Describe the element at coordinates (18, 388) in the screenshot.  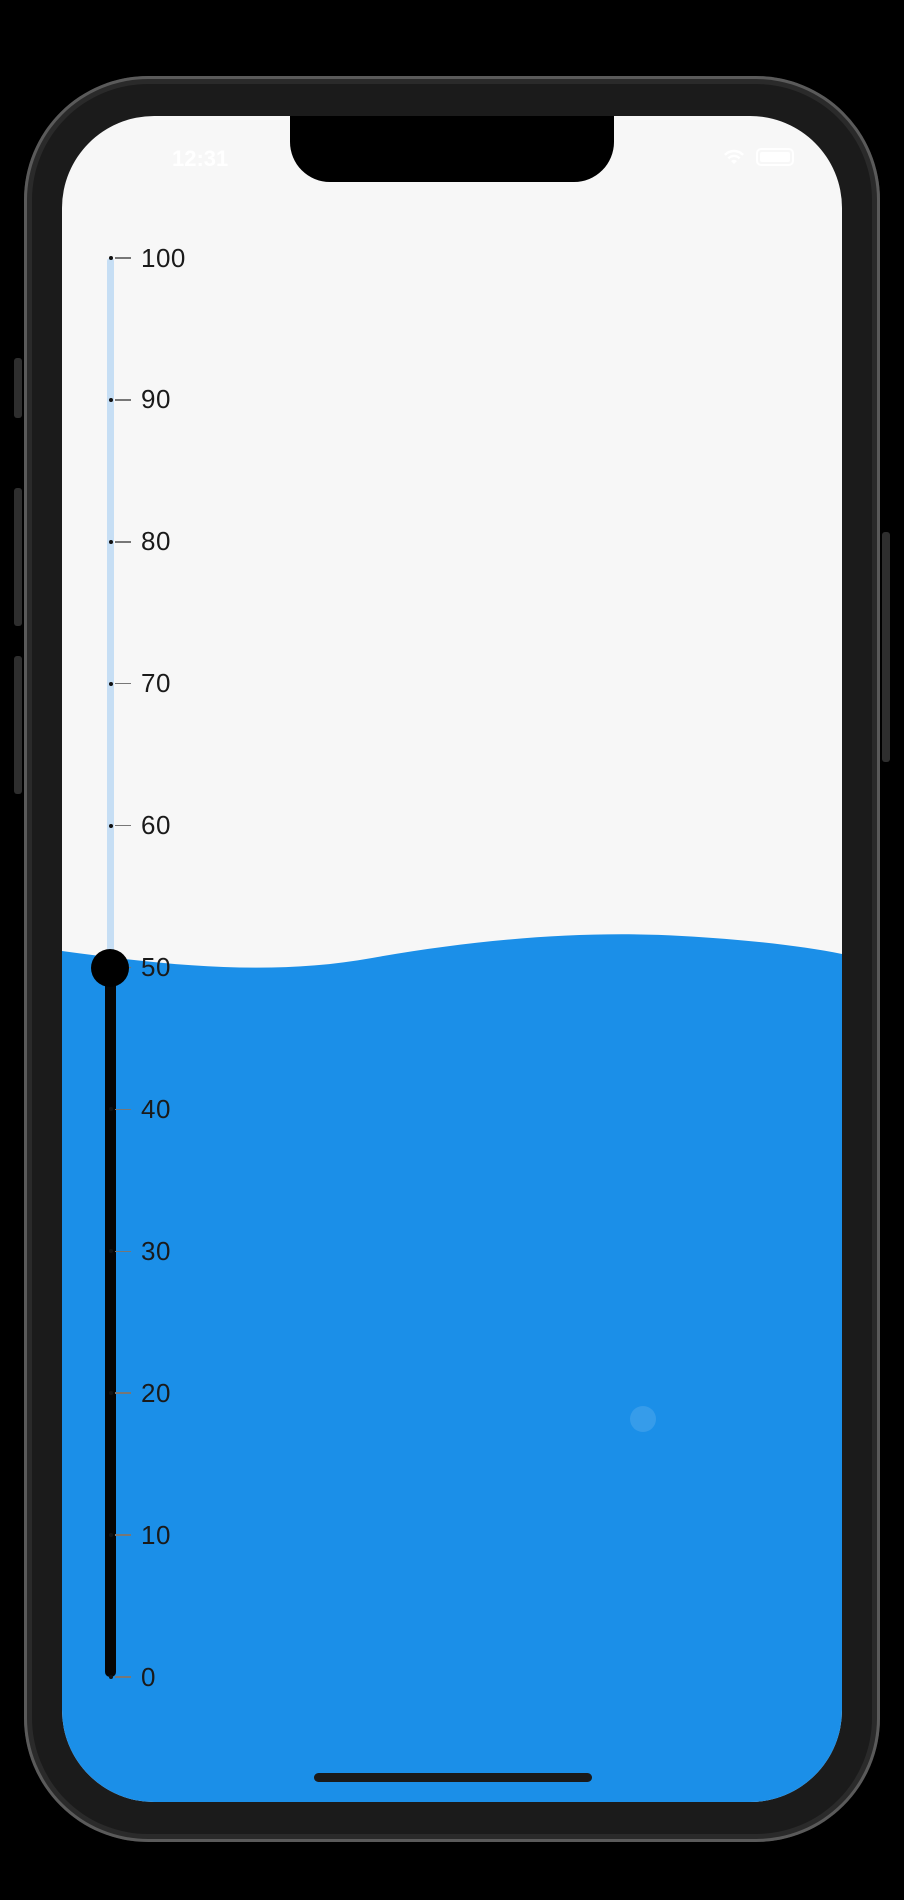
I see `mute-switch` at that location.